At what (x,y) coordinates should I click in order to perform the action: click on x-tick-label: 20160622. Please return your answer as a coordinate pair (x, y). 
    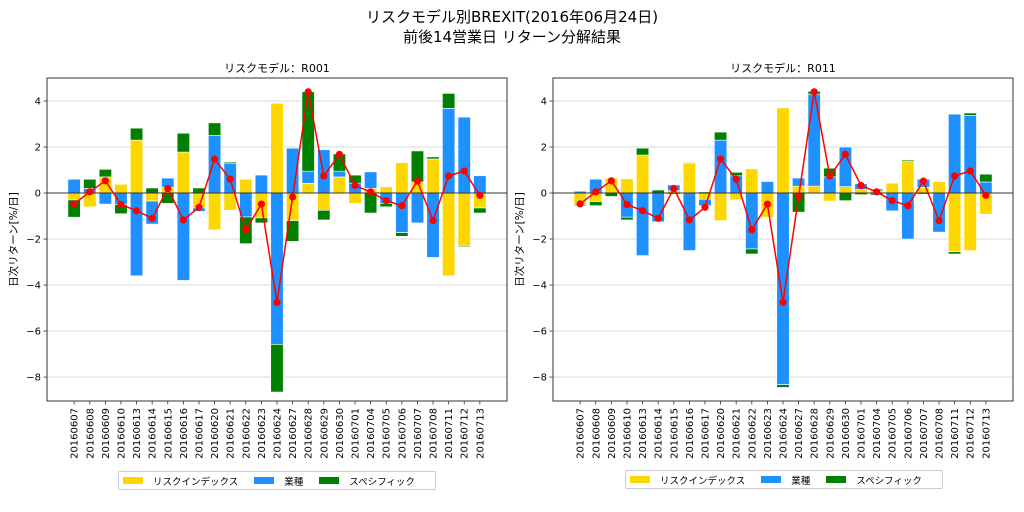
    Looking at the image, I should click on (246, 433).